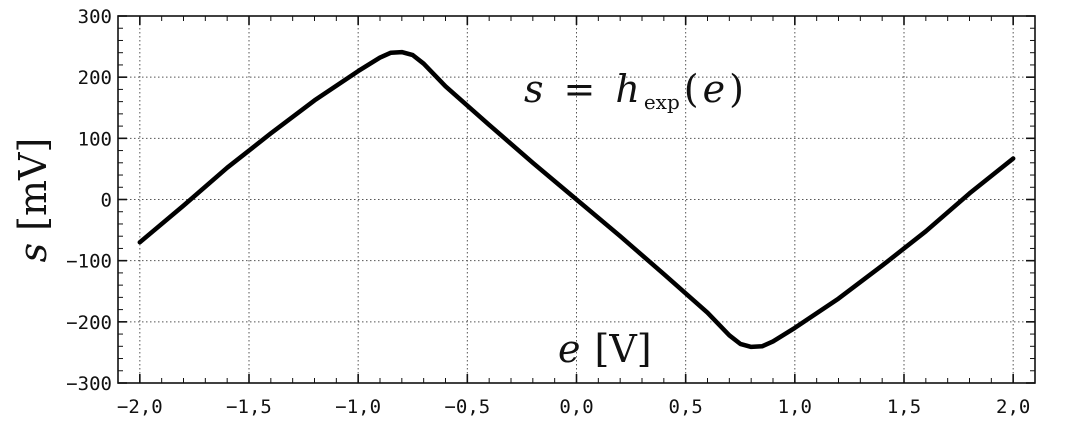 The image size is (1072, 423). What do you see at coordinates (89, 200) in the screenshot?
I see `y-tick-labels: 300 200 100 0 −100 −200 −300` at bounding box center [89, 200].